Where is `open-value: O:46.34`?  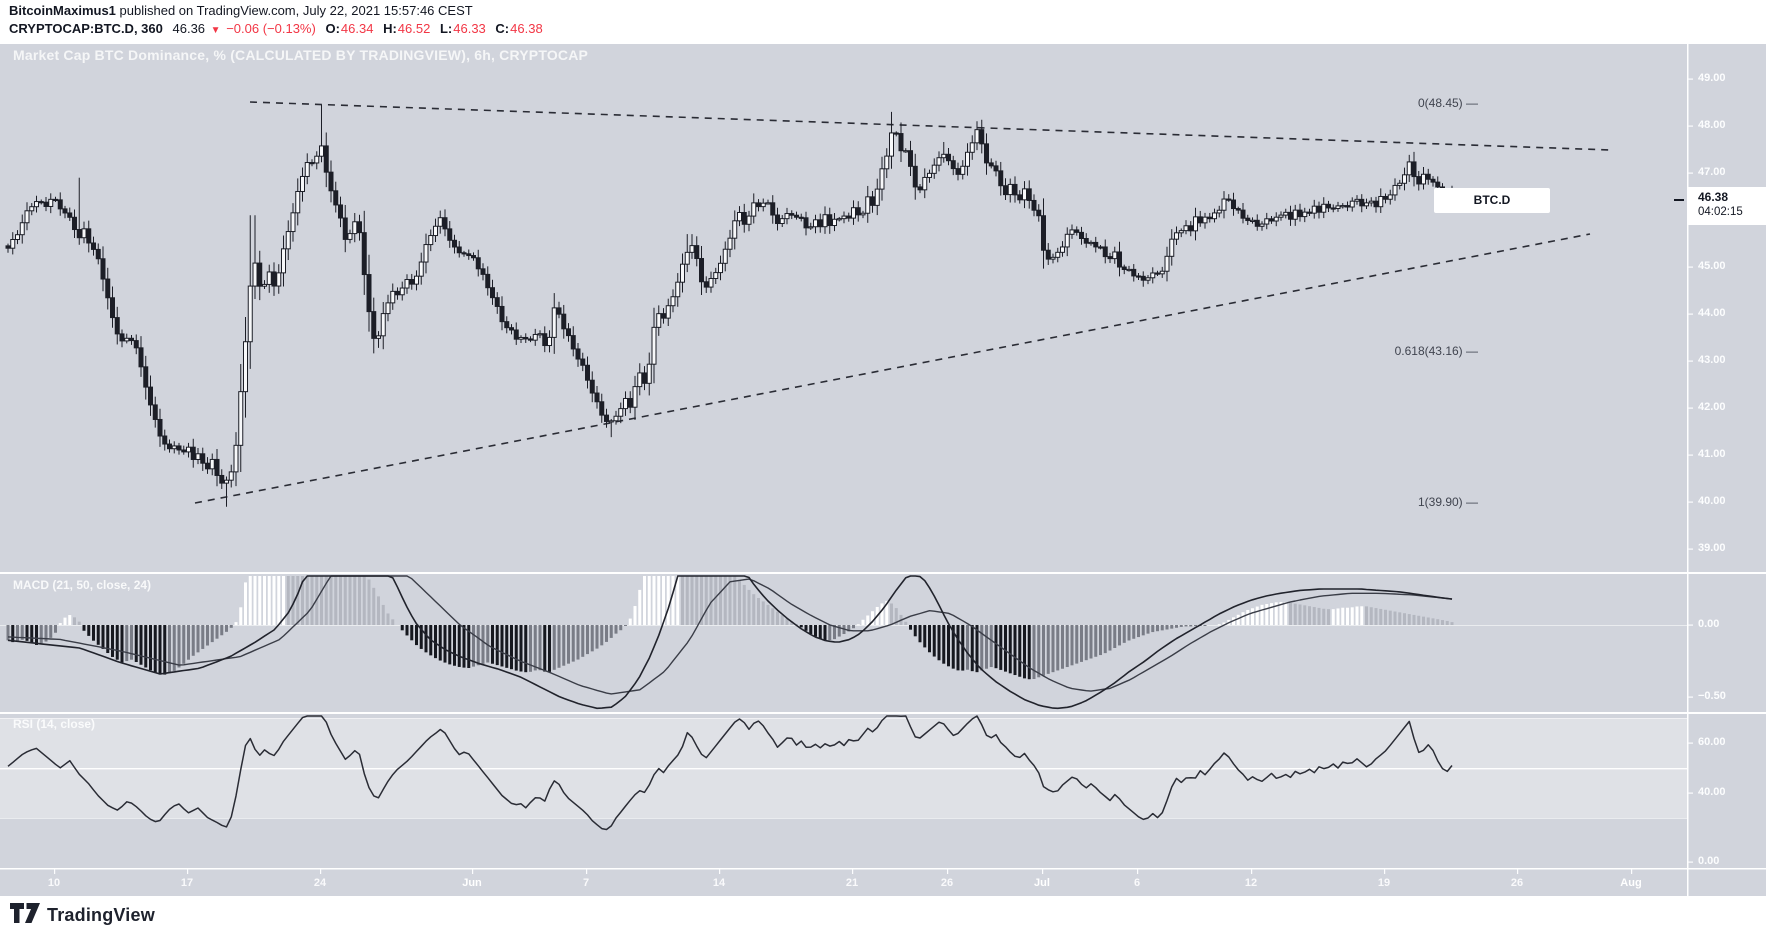
open-value: O:46.34 is located at coordinates (349, 28).